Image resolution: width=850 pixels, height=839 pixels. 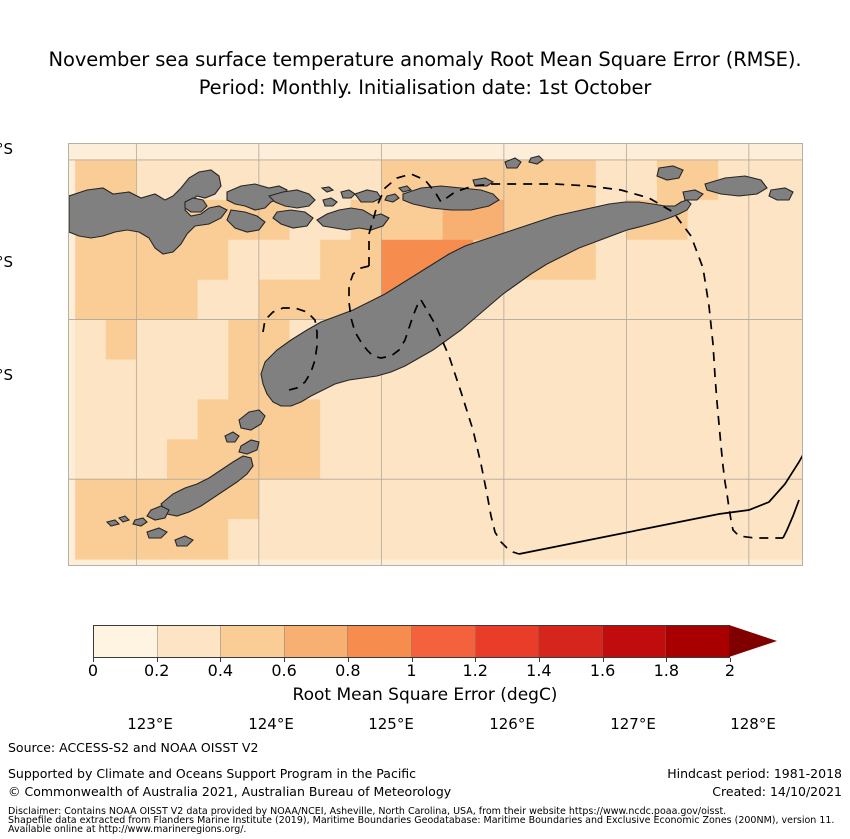 What do you see at coordinates (512, 724) in the screenshot?
I see `x-tick-label: 126°E` at bounding box center [512, 724].